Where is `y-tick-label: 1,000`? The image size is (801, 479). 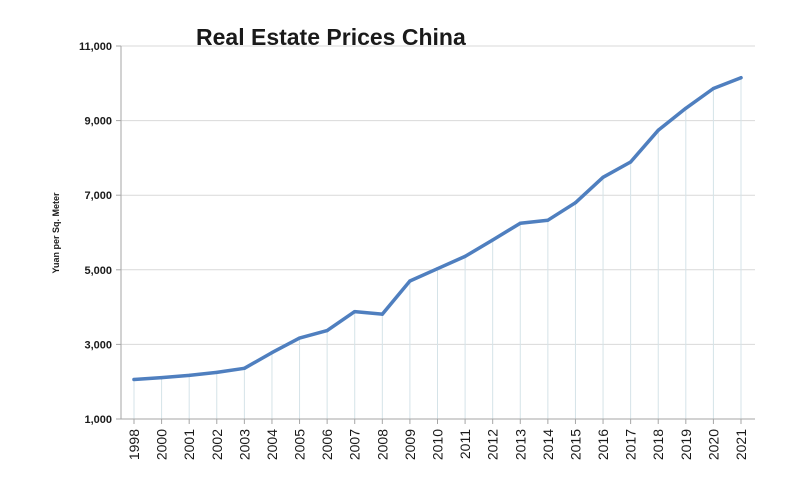 y-tick-label: 1,000 is located at coordinates (98, 420).